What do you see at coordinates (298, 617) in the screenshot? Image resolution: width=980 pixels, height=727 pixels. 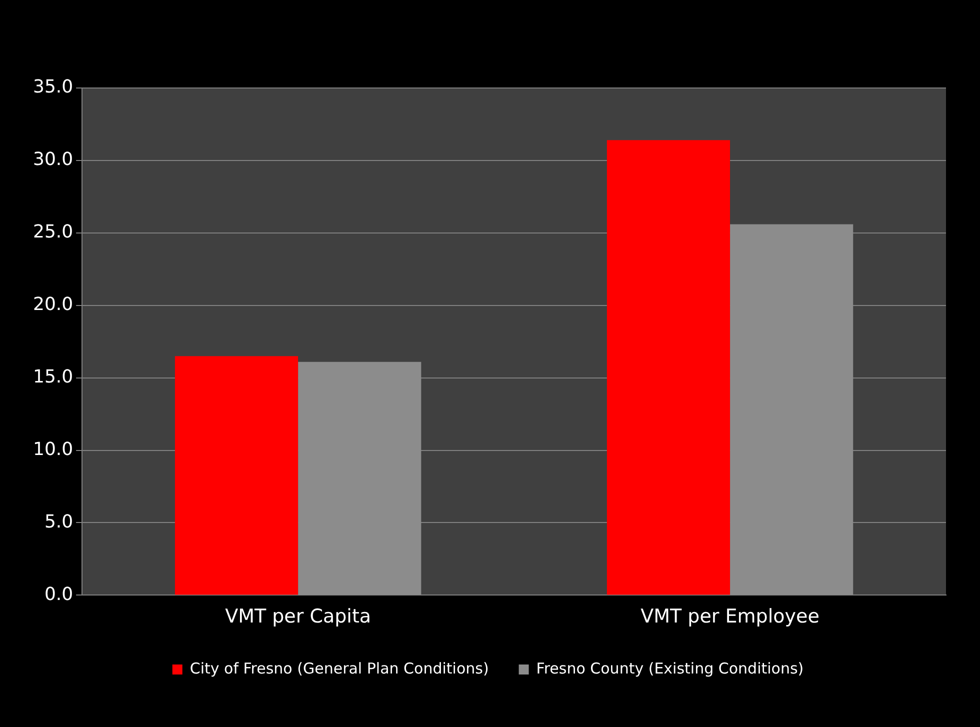 I see `x-tick-label: VMT per Capita` at bounding box center [298, 617].